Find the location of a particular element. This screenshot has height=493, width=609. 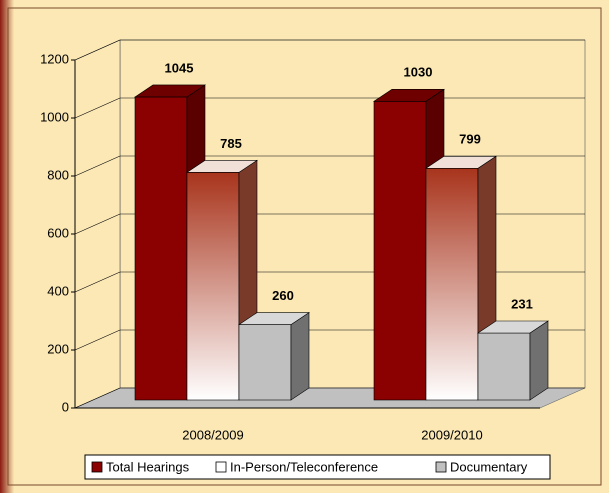

legend is located at coordinates (317, 467).